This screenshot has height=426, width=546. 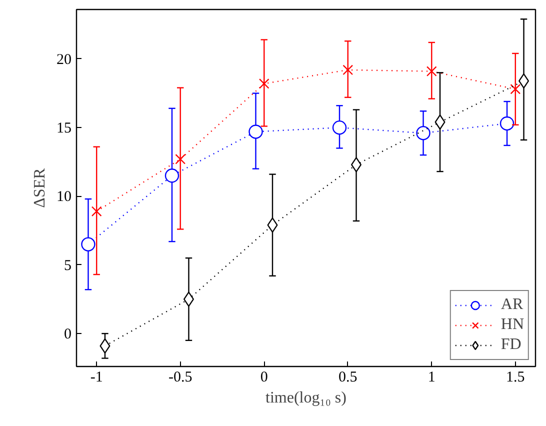 I want to click on x-tick-label: 1.5, so click(x=515, y=378).